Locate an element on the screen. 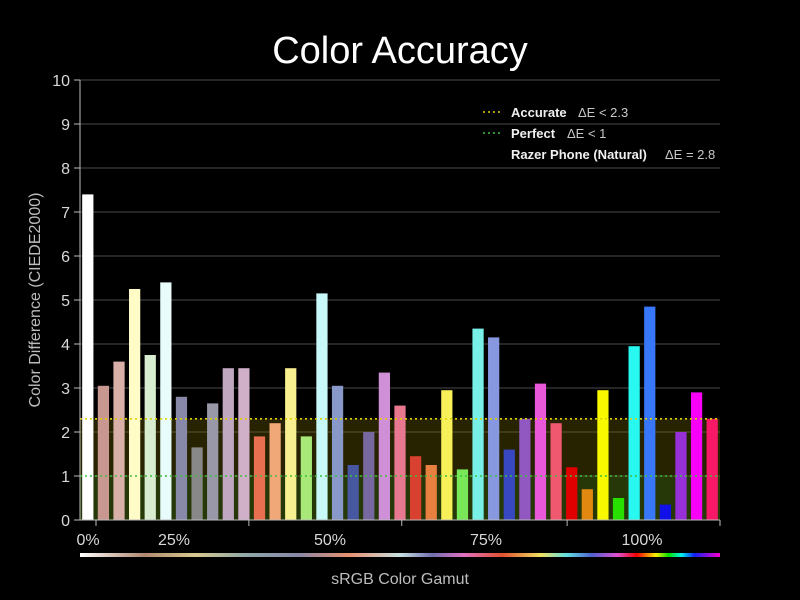 The image size is (800, 600). y-tick-label: 2 is located at coordinates (65, 433).